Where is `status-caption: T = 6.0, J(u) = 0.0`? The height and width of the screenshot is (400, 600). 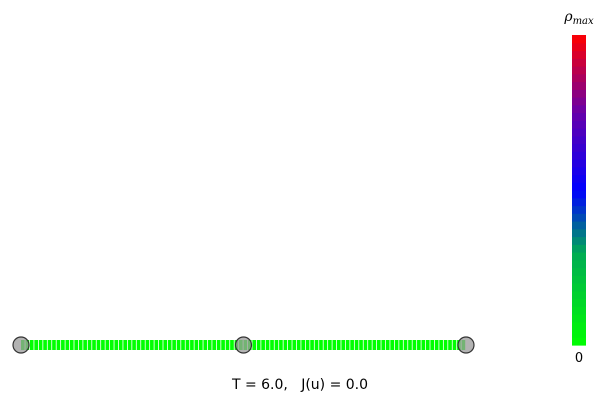
status-caption: T = 6.0, J(u) = 0.0 is located at coordinates (300, 385).